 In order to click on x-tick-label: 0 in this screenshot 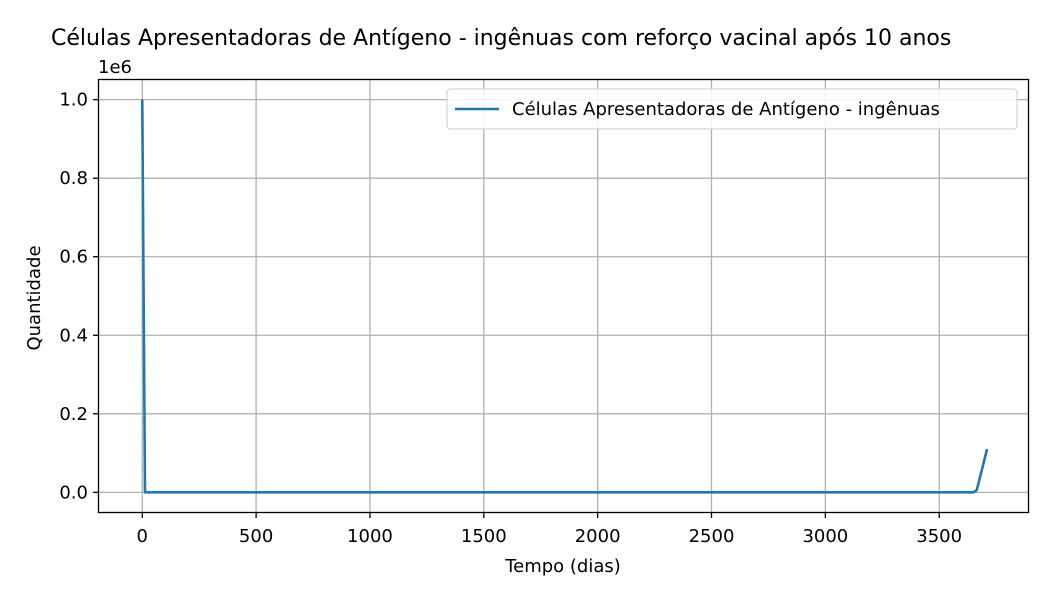, I will do `click(142, 536)`.